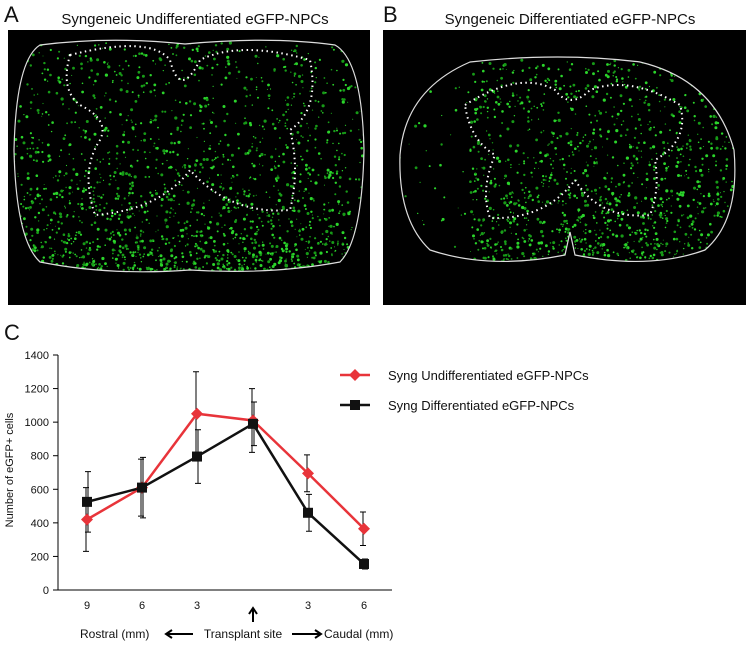  What do you see at coordinates (358, 634) in the screenshot?
I see `axis-annotation: Caudal (mm)` at bounding box center [358, 634].